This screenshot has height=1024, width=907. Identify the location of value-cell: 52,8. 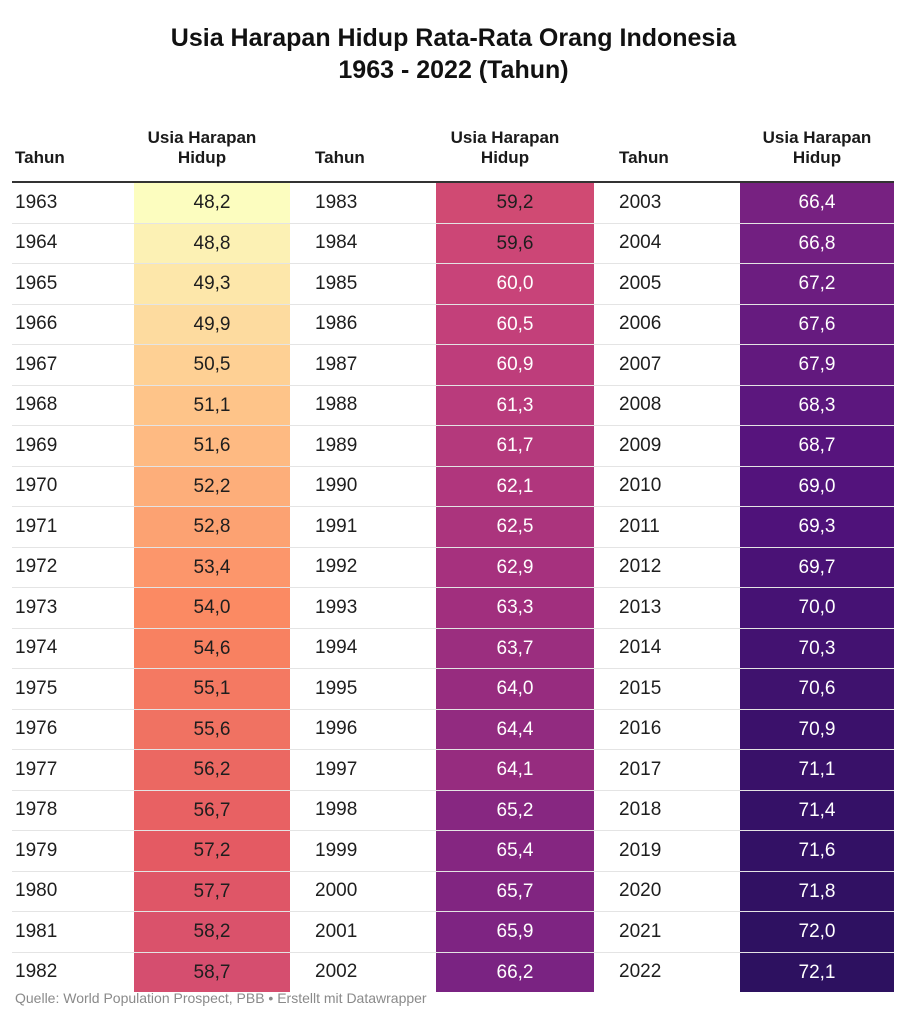
(223, 527).